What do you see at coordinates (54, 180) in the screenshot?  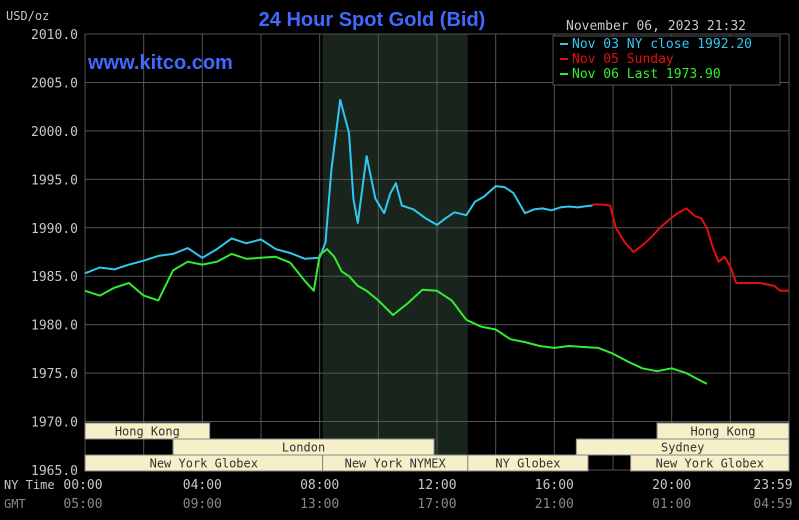 I see `y-tick-label: 1995.0` at bounding box center [54, 180].